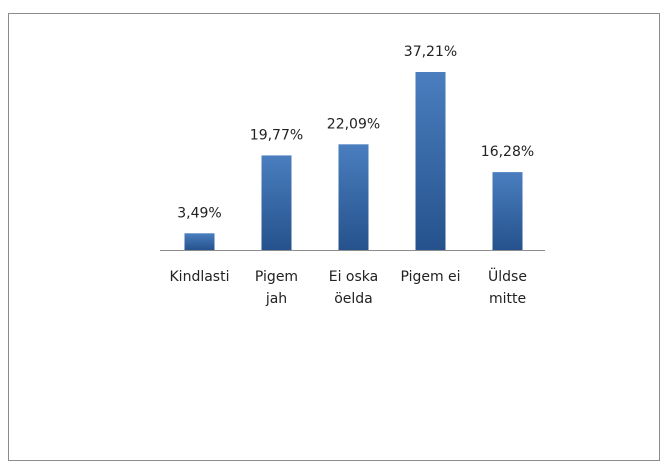 Image resolution: width=669 pixels, height=469 pixels. Describe the element at coordinates (276, 135) in the screenshot. I see `data-label: 19,77%` at that location.